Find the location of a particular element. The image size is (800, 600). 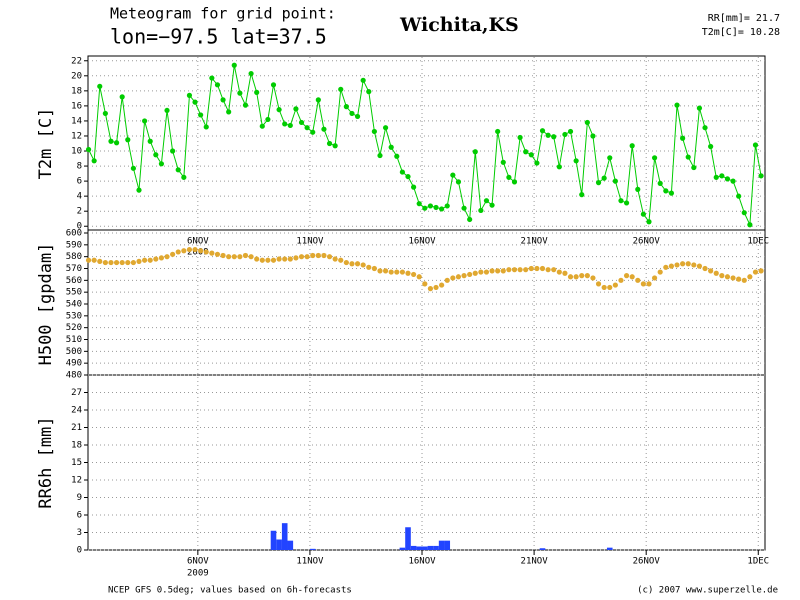

footer-right: (c) 2007 www.superzelle.de is located at coordinates (707, 591).